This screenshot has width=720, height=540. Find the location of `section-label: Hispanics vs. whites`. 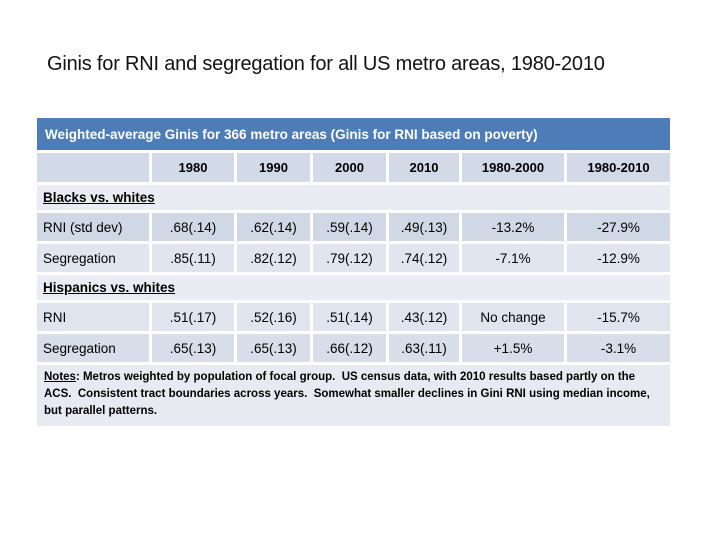

section-label: Hispanics vs. whites is located at coordinates (109, 287).